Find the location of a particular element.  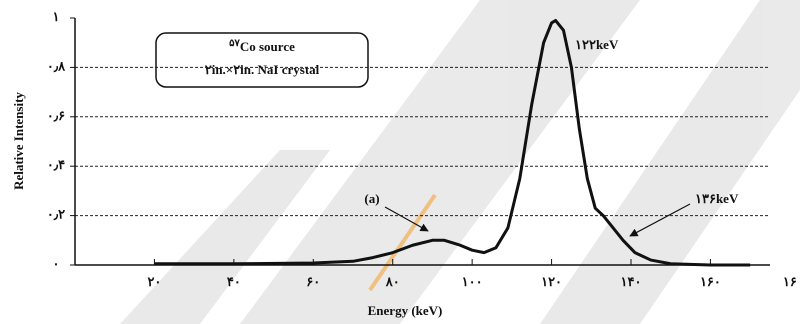

x-tick-label: ۱۲۰ is located at coordinates (551, 281).